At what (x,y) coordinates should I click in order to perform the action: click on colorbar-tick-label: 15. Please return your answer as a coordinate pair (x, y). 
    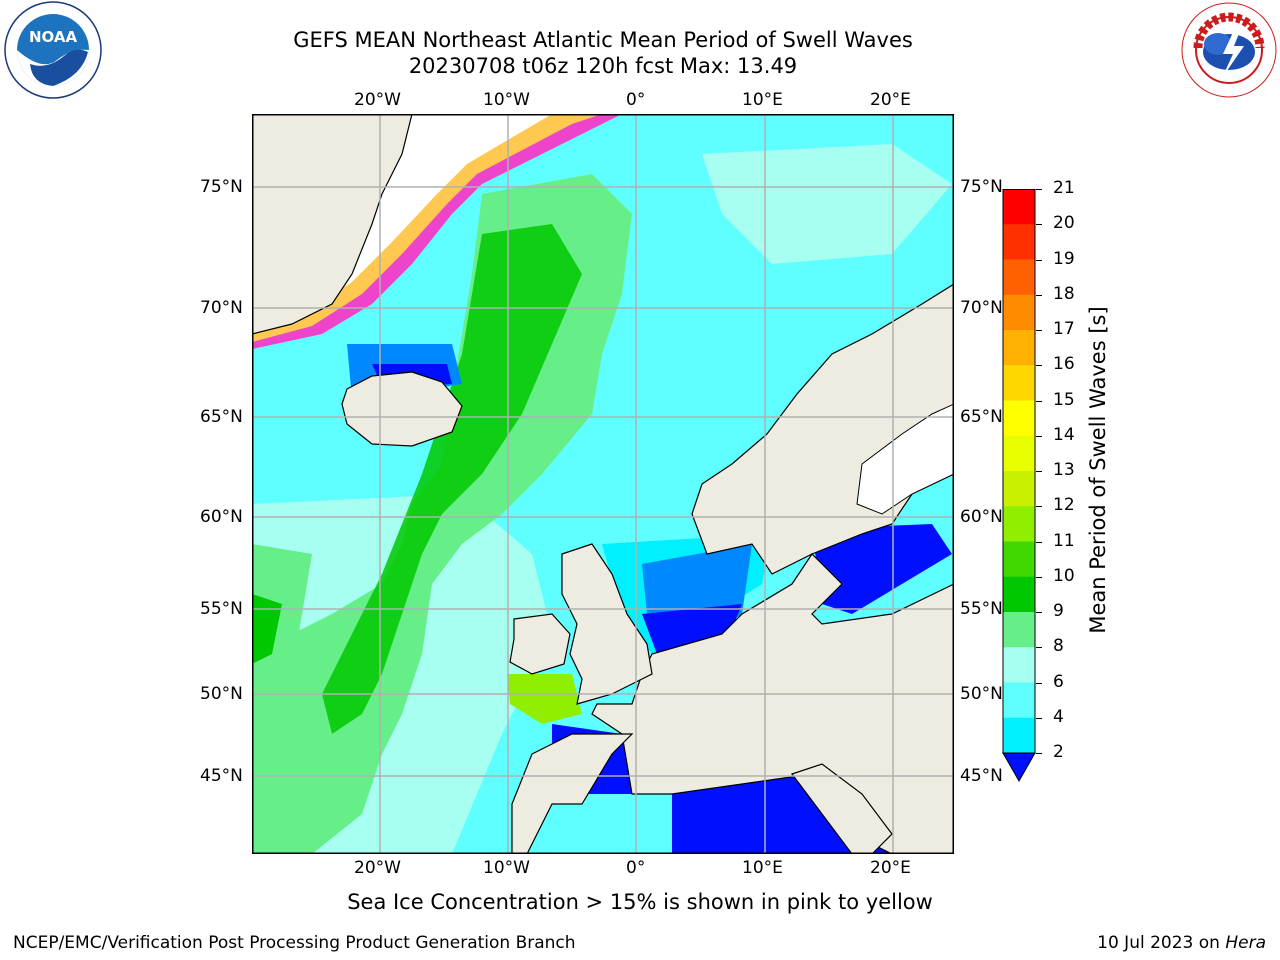
    Looking at the image, I should click on (1064, 399).